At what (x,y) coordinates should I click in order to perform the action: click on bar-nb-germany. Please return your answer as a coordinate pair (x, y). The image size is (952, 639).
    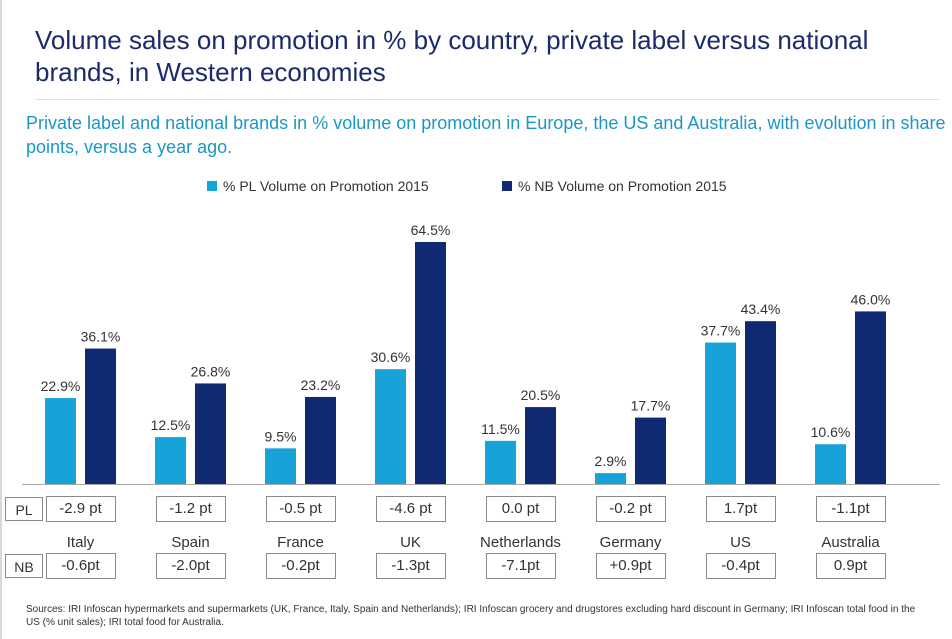
    Looking at the image, I should click on (650, 450).